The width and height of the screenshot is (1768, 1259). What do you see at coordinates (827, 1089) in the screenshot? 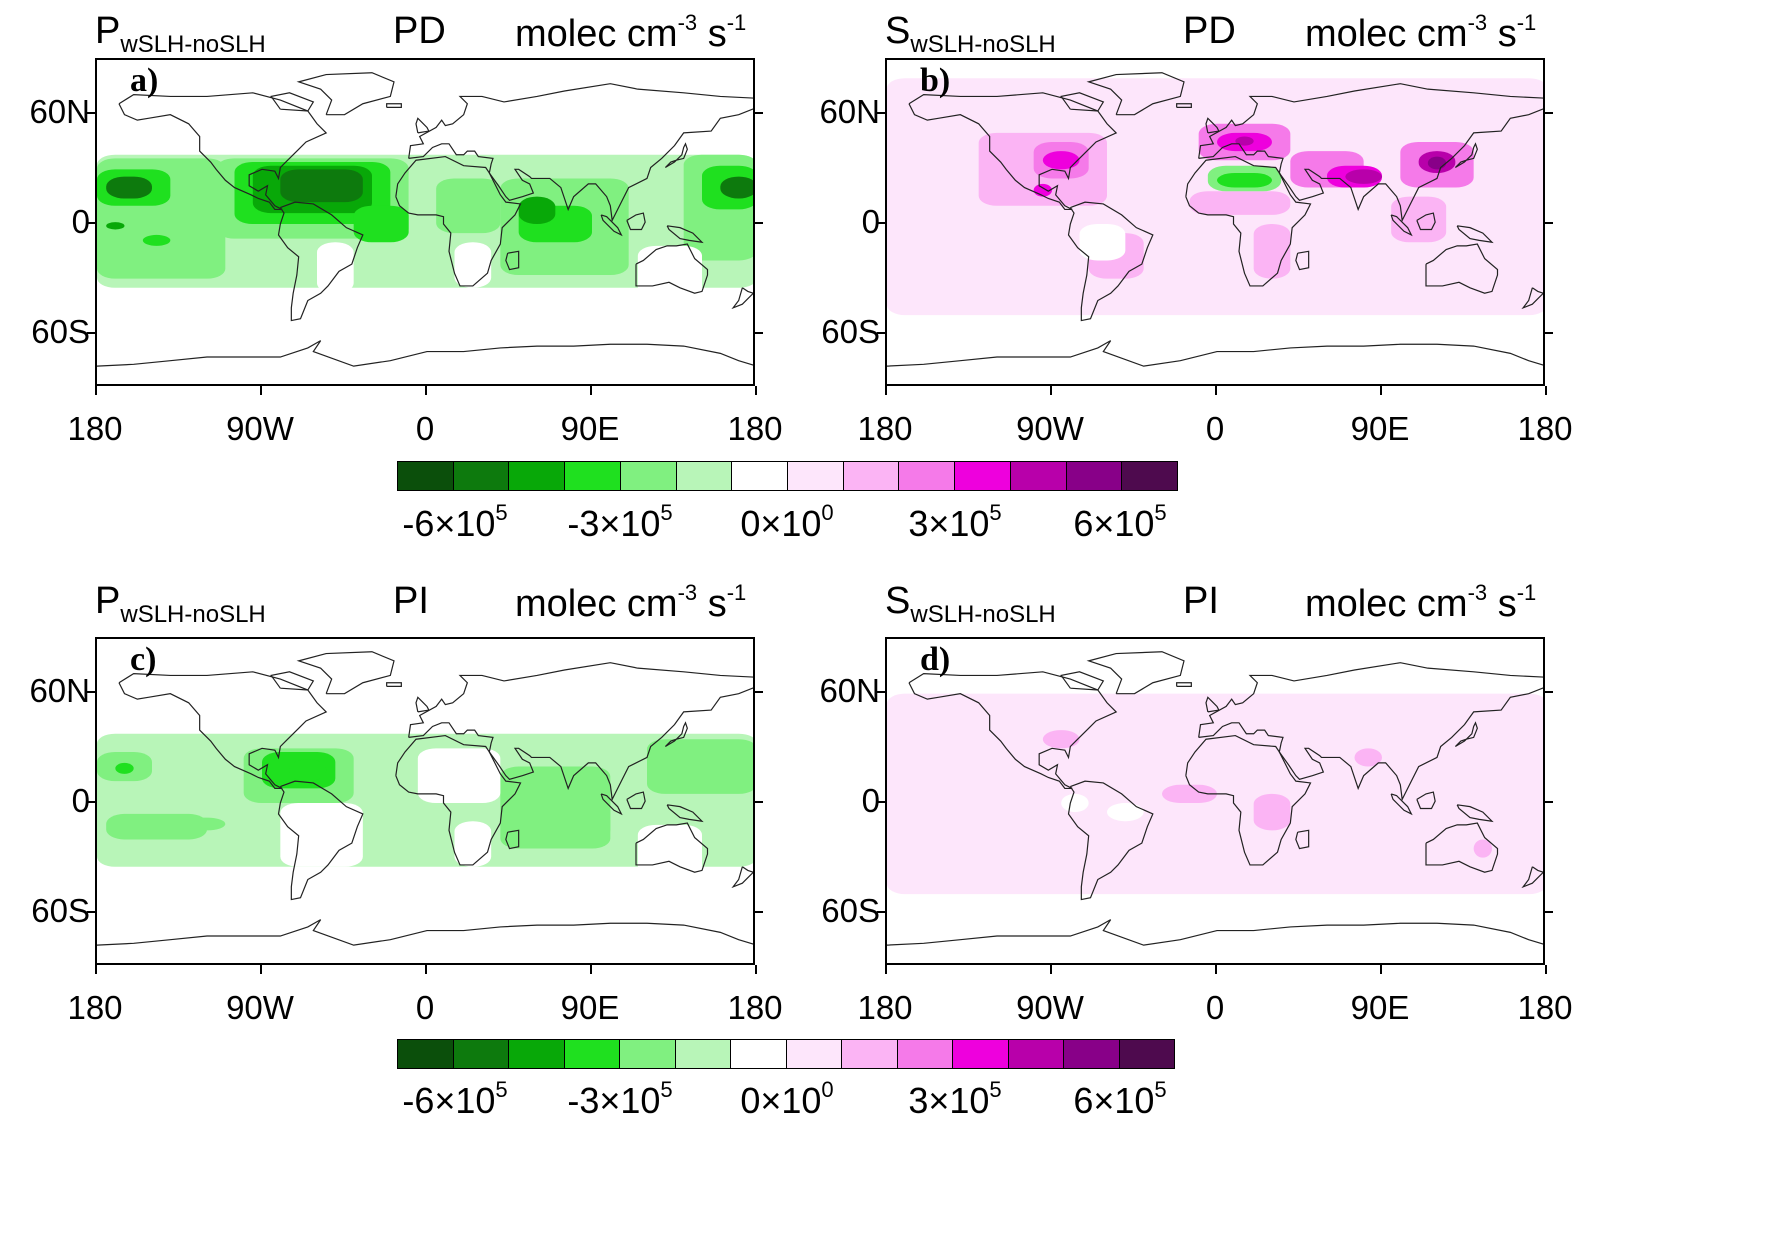
I see `colorbar-label-exponent: 0` at bounding box center [827, 1089].